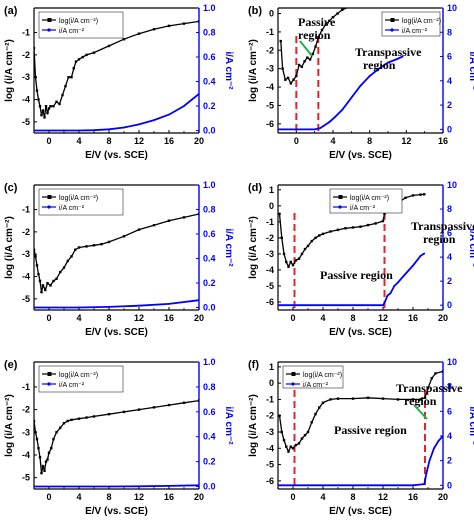 This screenshot has height=530, width=474. What do you see at coordinates (470, 425) in the screenshot?
I see `panel-f-y2-axis-label: i/A cm⁻²` at bounding box center [470, 425].